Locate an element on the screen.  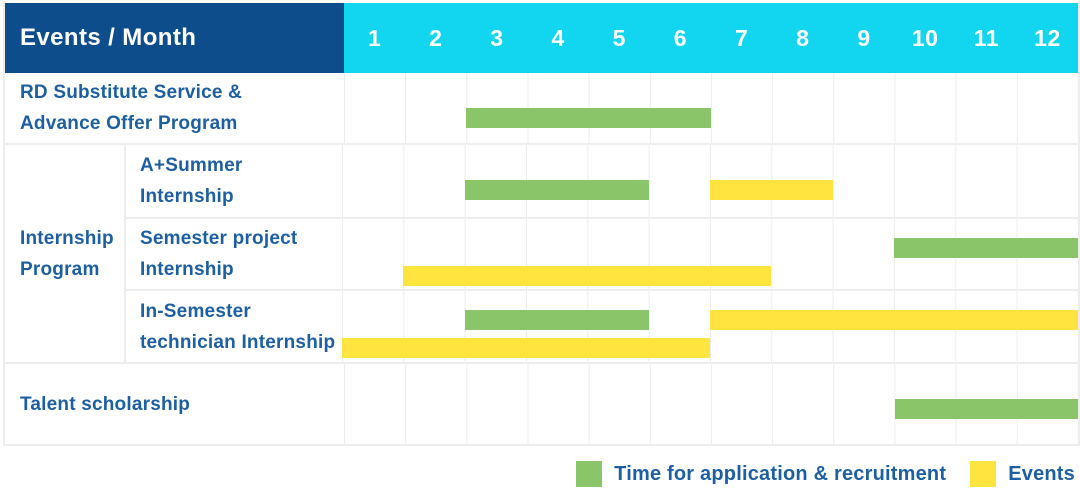
row-label-line: RD Substitute Service & is located at coordinates (131, 92).